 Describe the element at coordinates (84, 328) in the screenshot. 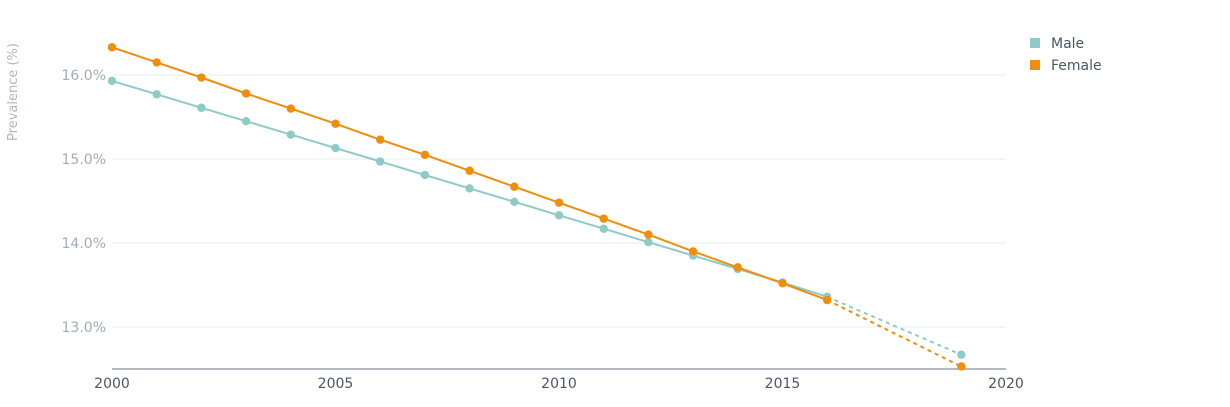

I see `y-tick-label: 13.0%` at that location.